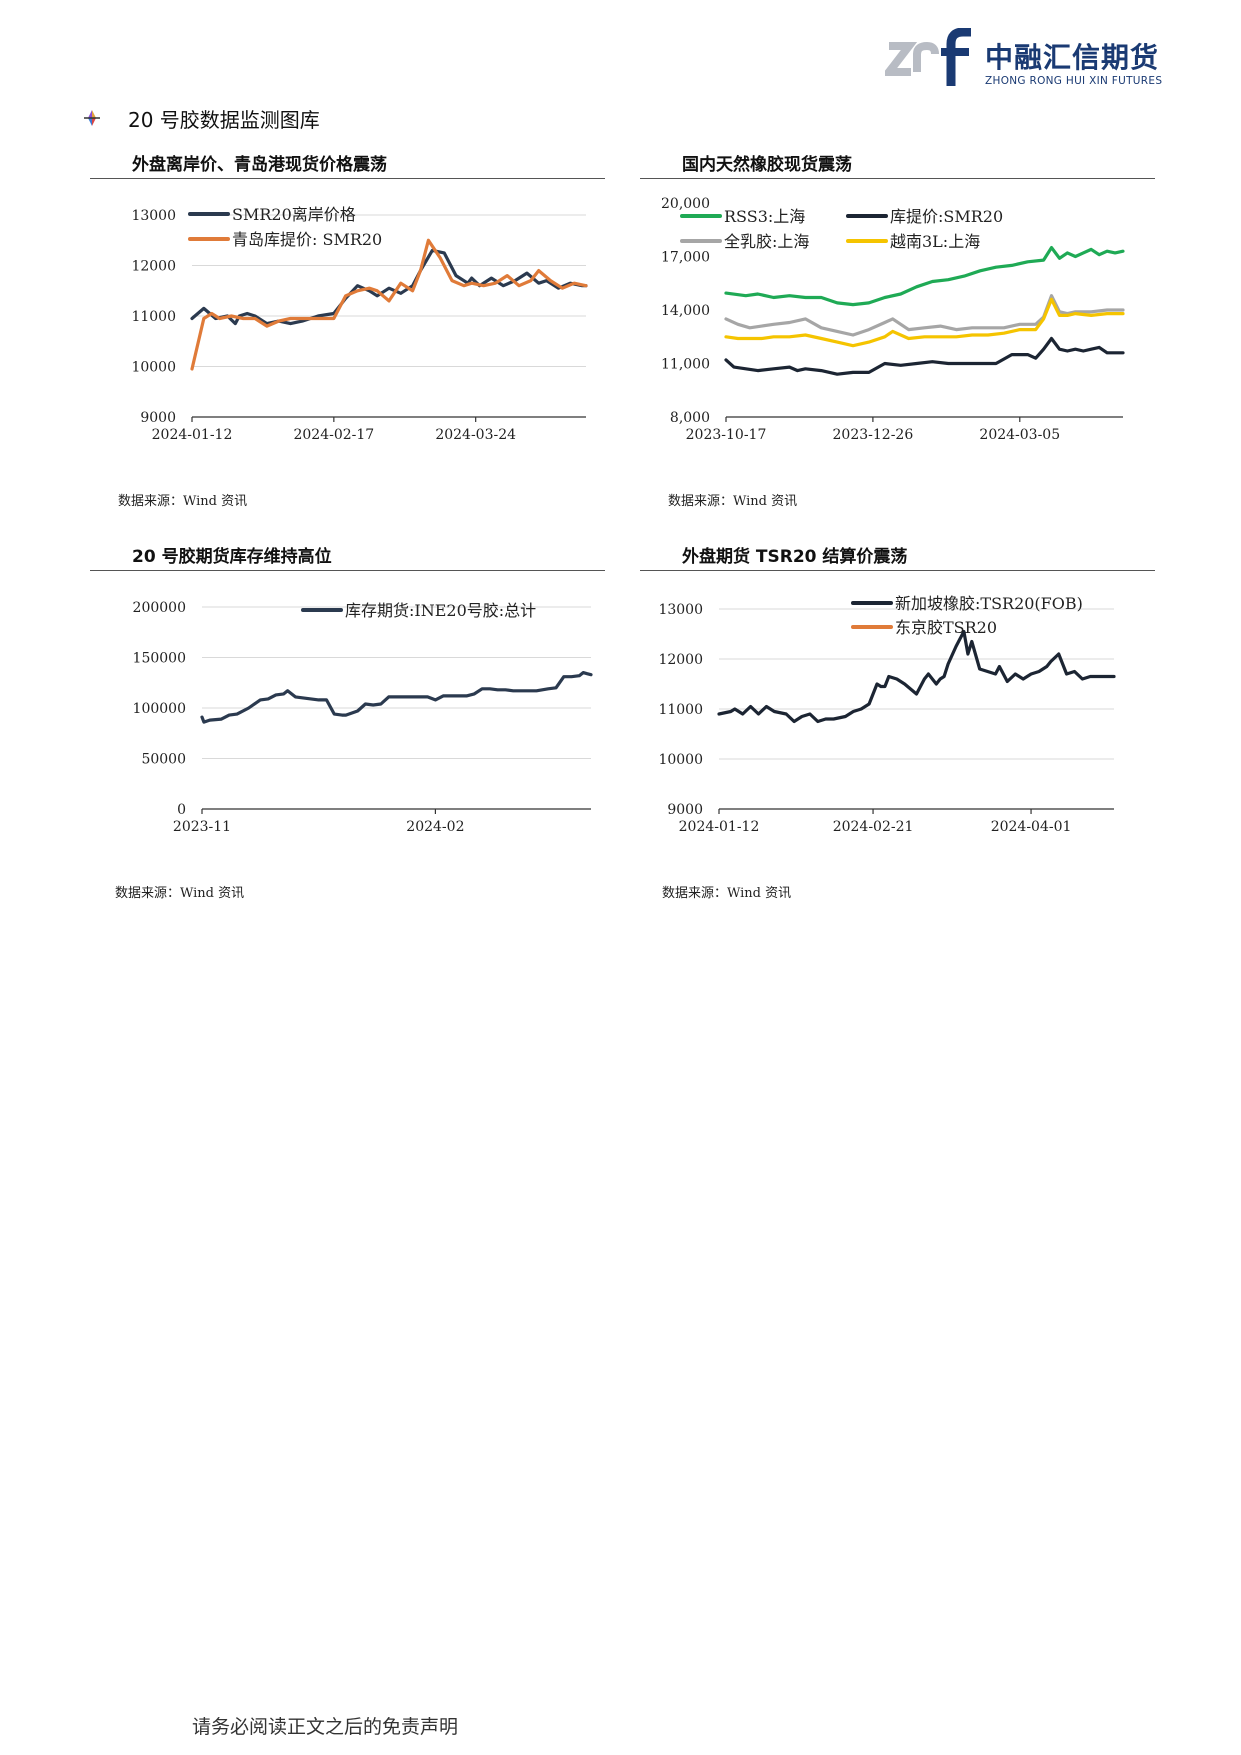 The image size is (1241, 1755). What do you see at coordinates (159, 608) in the screenshot?
I see `y-tick-label: 200000` at bounding box center [159, 608].